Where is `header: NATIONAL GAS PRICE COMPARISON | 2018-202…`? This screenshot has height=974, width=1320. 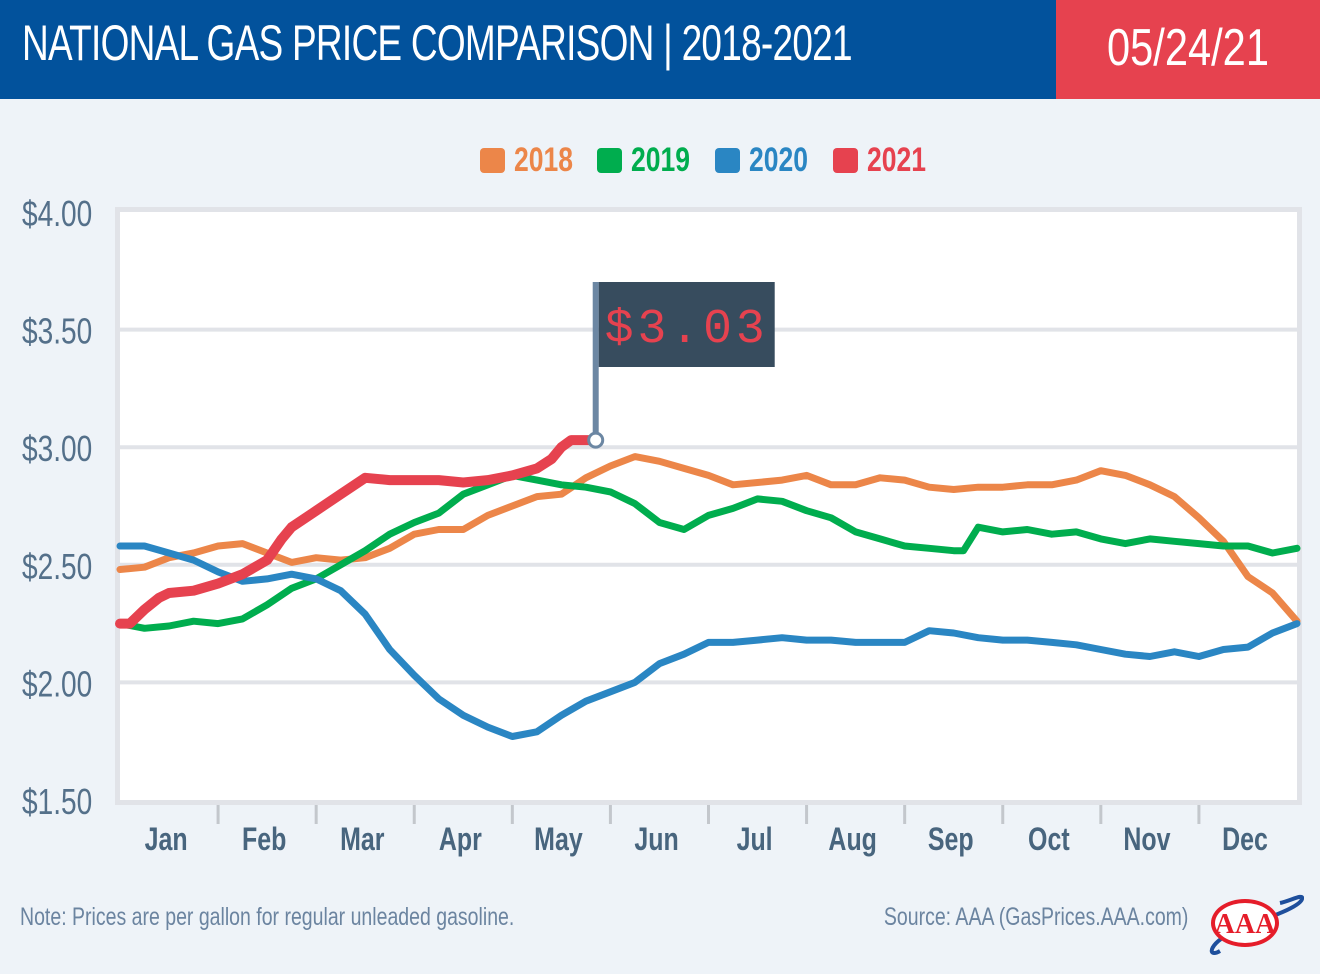
header: NATIONAL GAS PRICE COMPARISON | 2018-202… is located at coordinates (660, 49).